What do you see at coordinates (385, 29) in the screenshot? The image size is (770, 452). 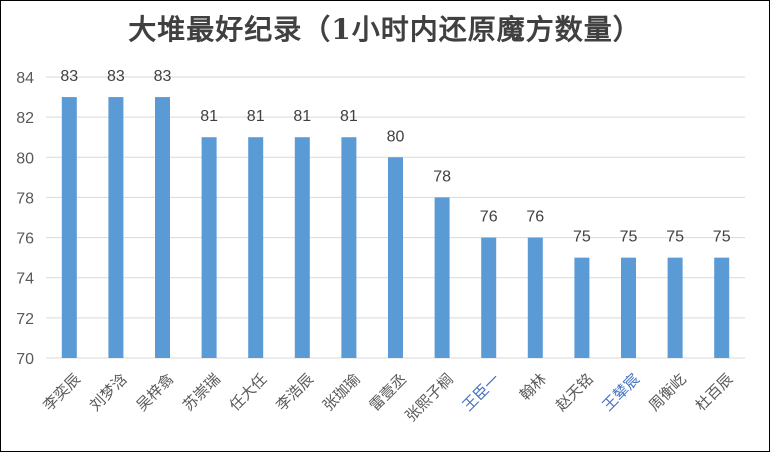 I see `chart-title: 大堆最好纪录（1小时内还原魔方数量）` at bounding box center [385, 29].